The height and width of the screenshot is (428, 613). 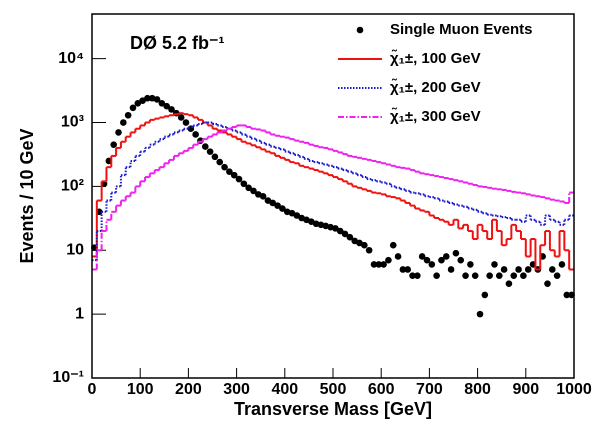 What do you see at coordinates (435, 116) in the screenshot?
I see `legend-label: χ̃₁±, 300 GeV` at bounding box center [435, 116].